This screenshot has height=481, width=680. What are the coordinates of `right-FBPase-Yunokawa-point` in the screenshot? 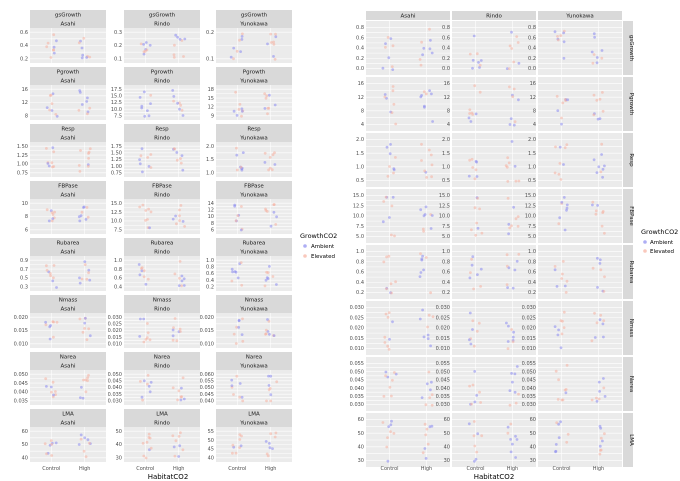 It's located at (603, 213).